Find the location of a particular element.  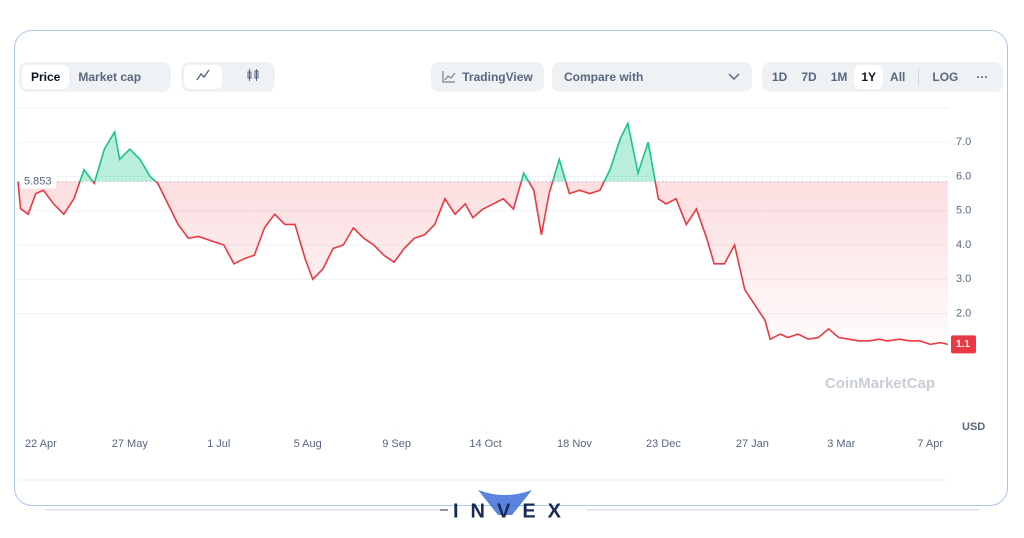

tab-group: Price Market cap is located at coordinates (95, 77).